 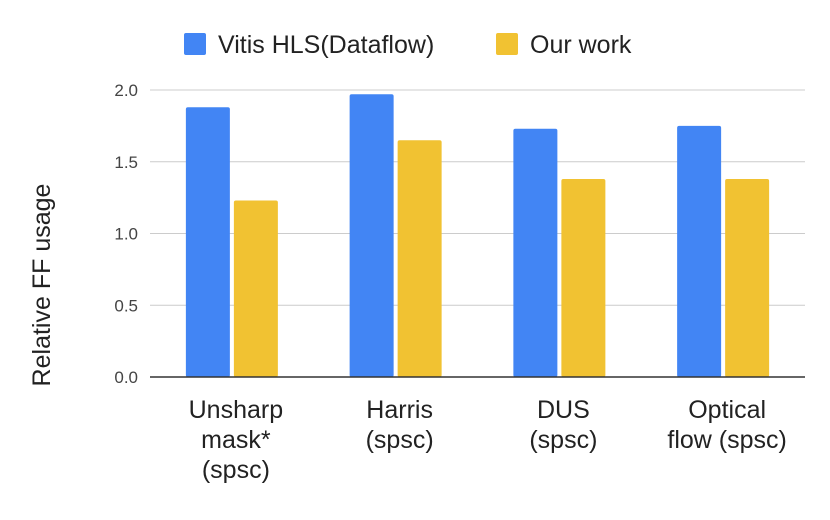 I want to click on x-category-label-line: Optical, so click(x=727, y=410).